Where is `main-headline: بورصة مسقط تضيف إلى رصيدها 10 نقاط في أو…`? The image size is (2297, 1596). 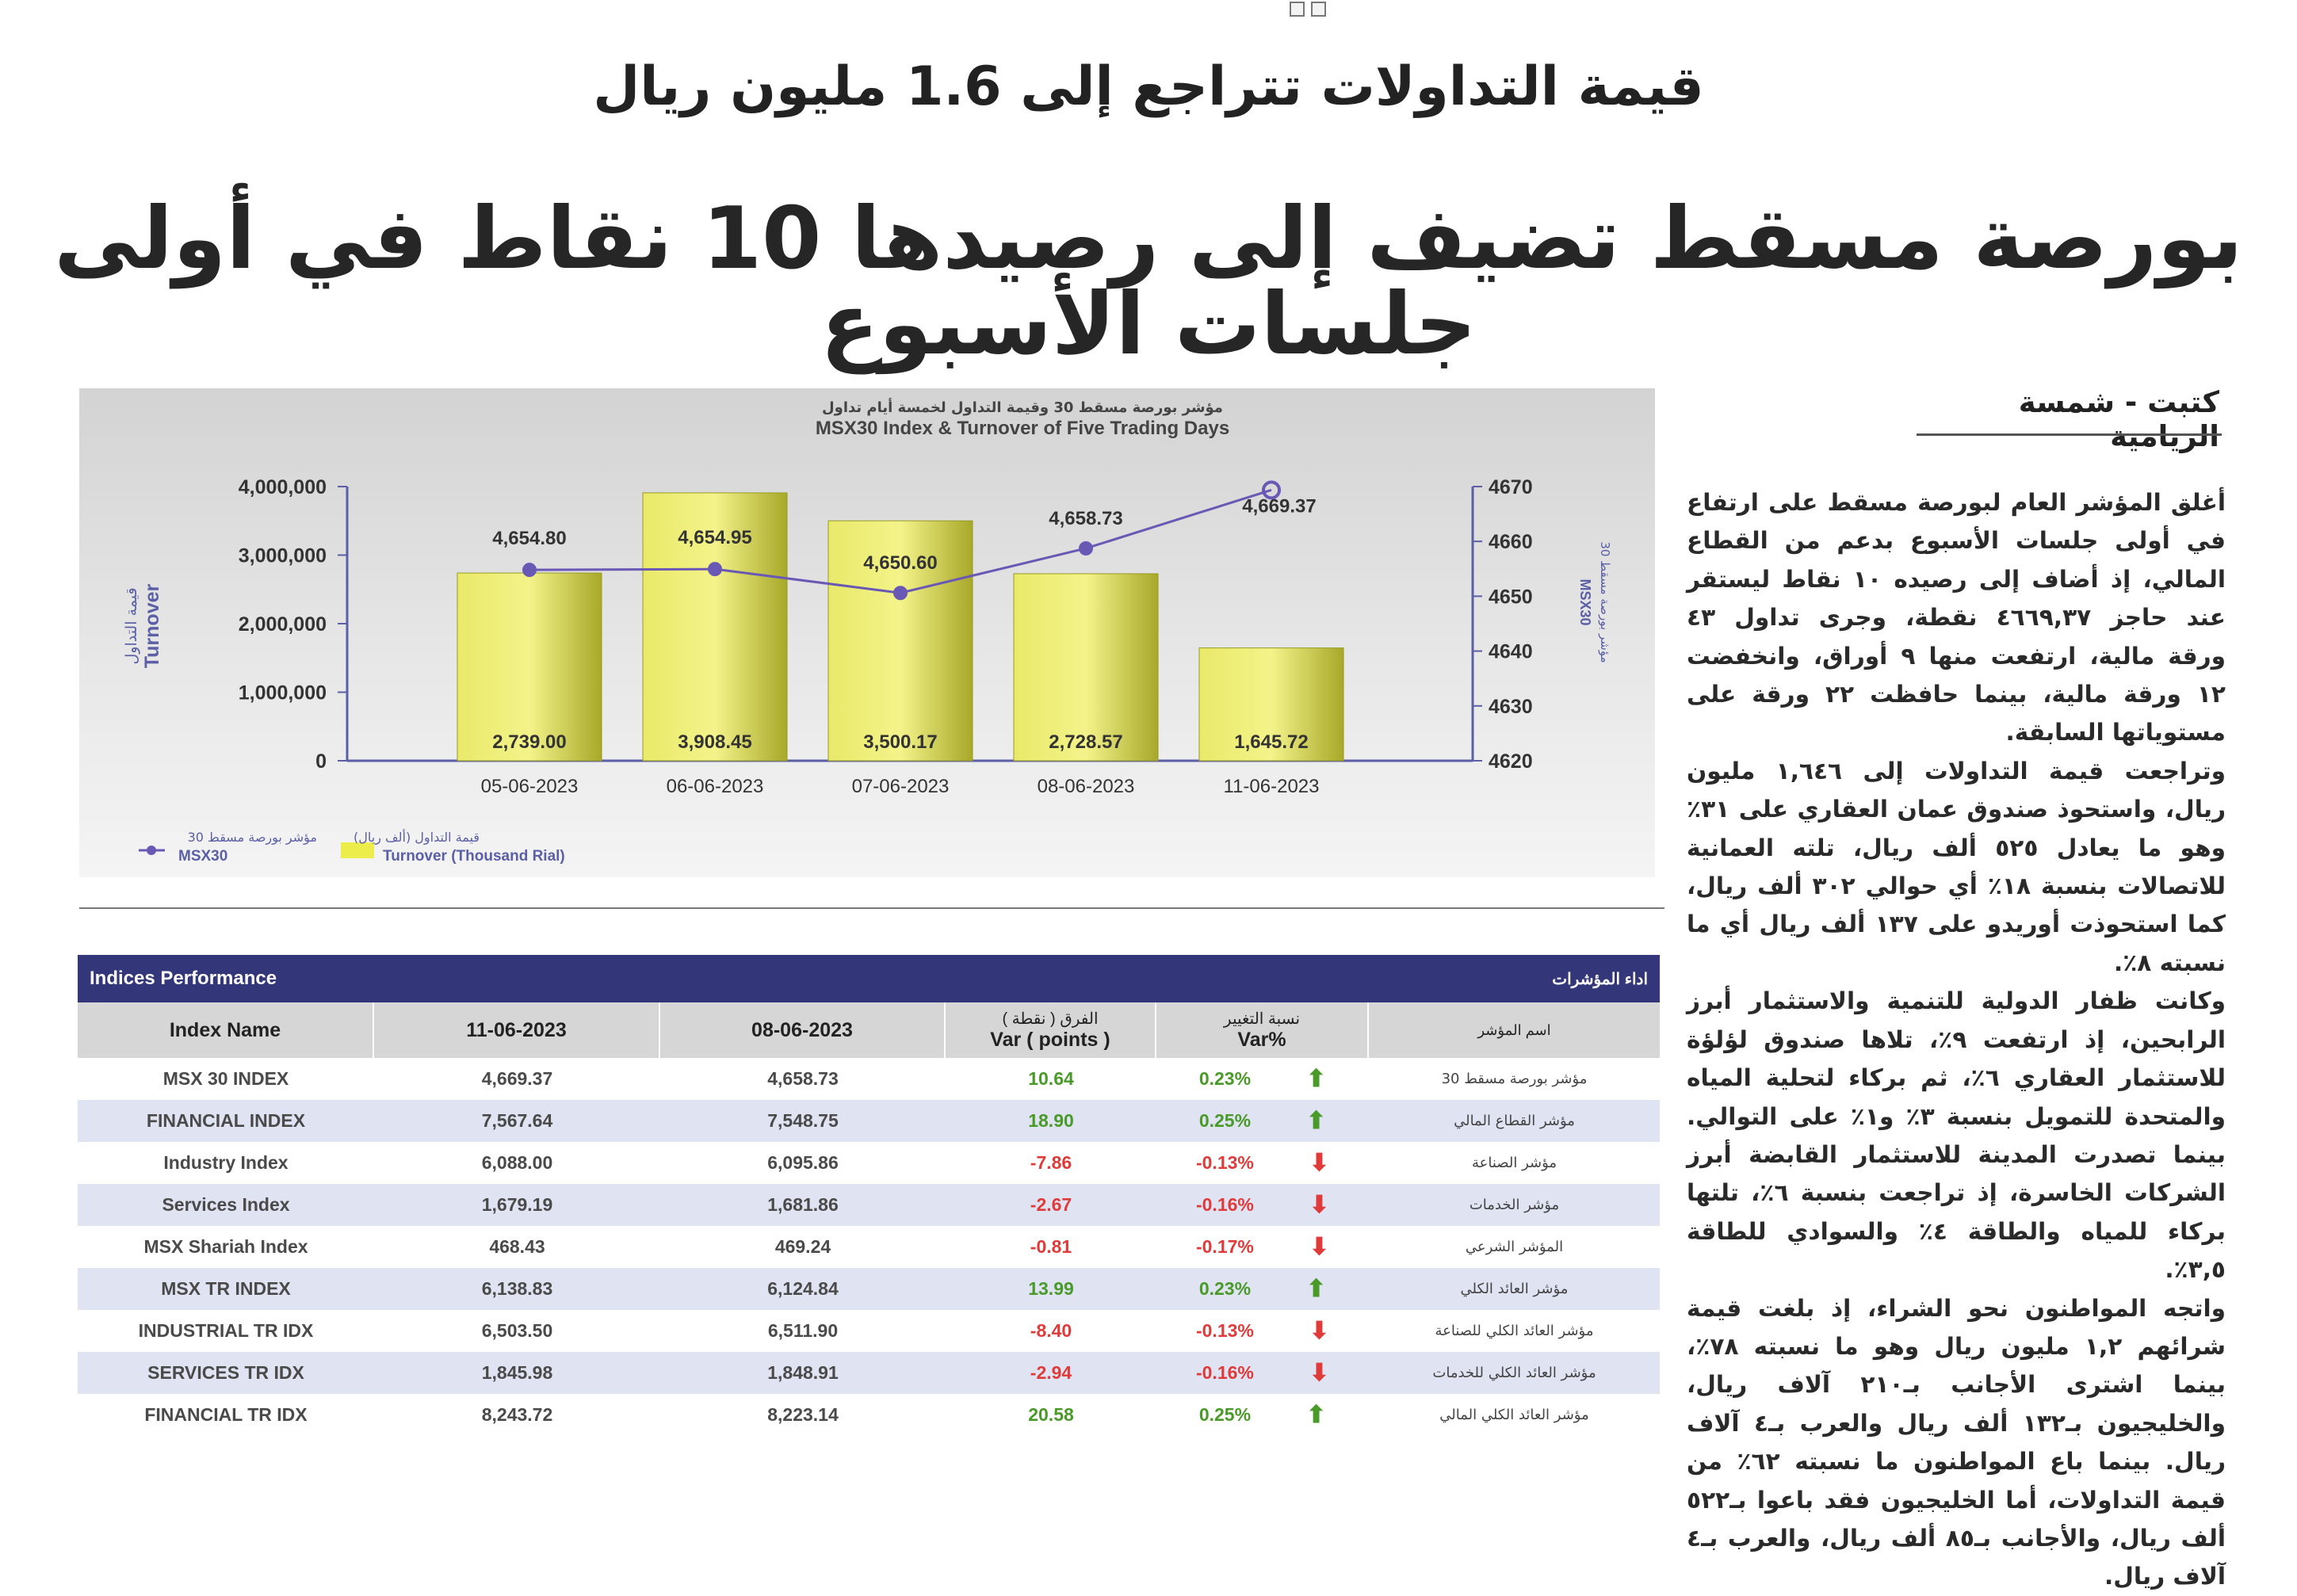
main-headline: بورصة مسقط تضيف إلى رصيدها 10 نقاط في أو… is located at coordinates (1148, 281).